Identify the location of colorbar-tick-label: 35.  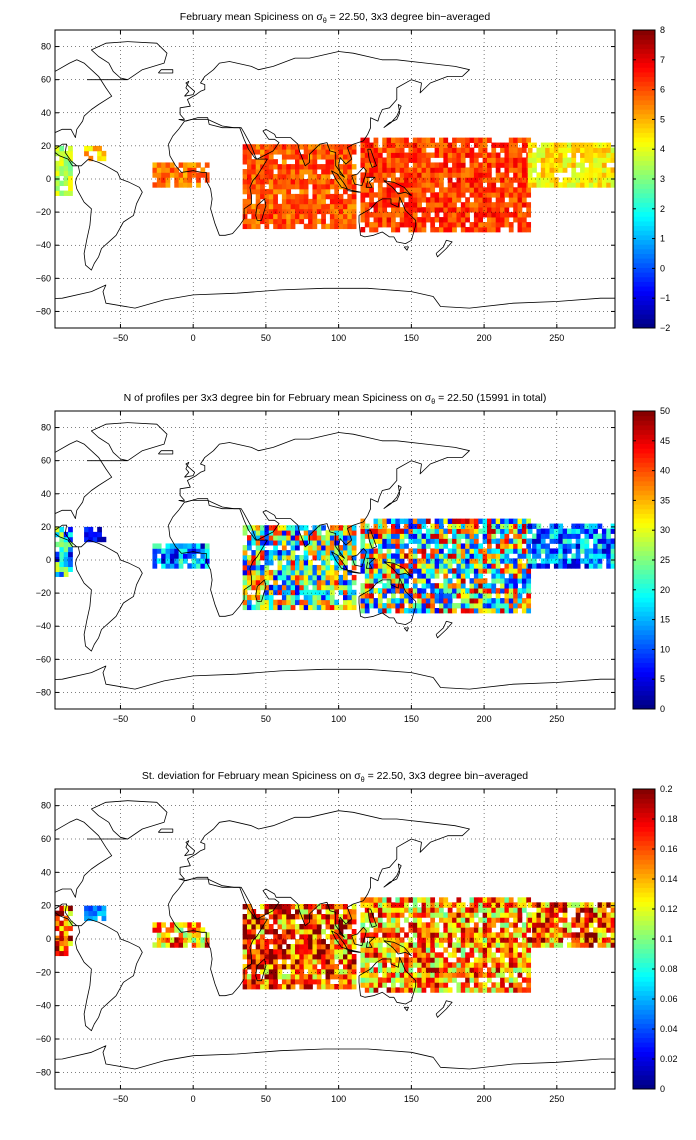
(665, 500).